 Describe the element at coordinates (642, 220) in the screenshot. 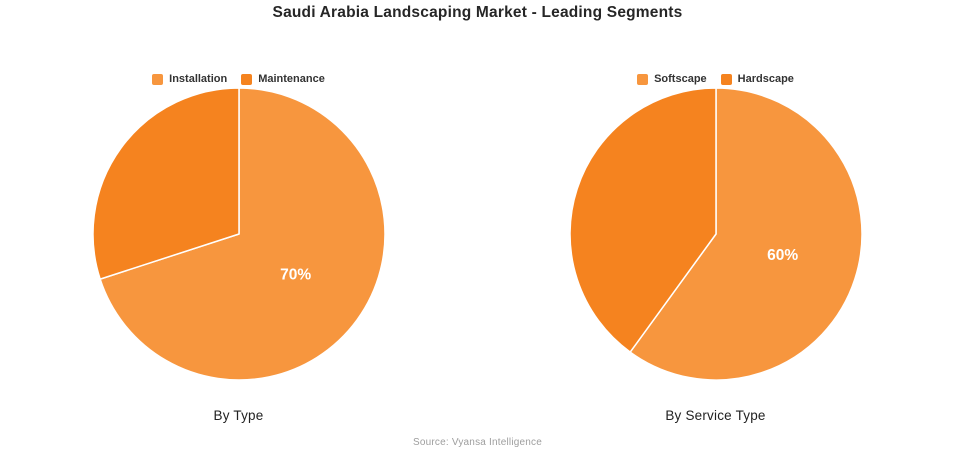

I see `pie-slice-hardscape` at that location.